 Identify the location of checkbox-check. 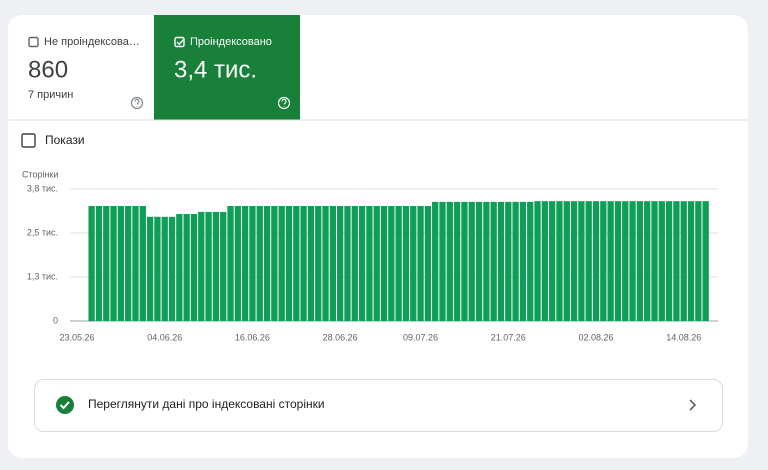
(180, 42).